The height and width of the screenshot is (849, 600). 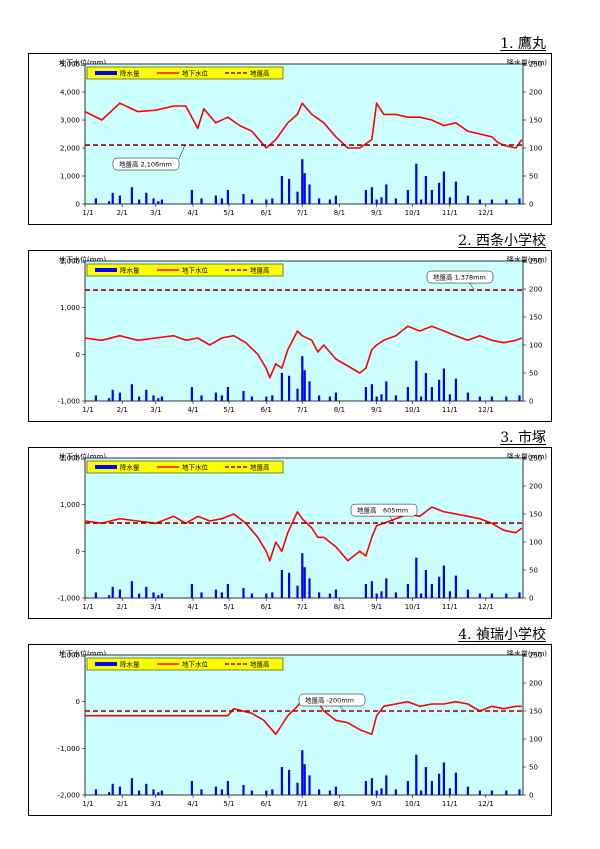 I want to click on y-tick-label: -2,000, so click(x=68, y=796).